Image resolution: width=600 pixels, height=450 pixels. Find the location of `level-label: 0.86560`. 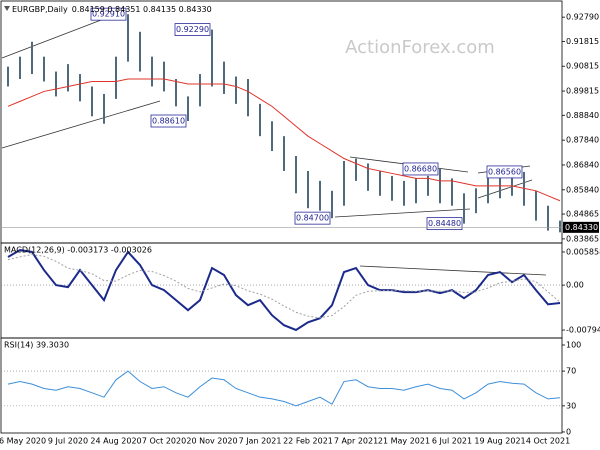

level-label: 0.86560 is located at coordinates (504, 171).